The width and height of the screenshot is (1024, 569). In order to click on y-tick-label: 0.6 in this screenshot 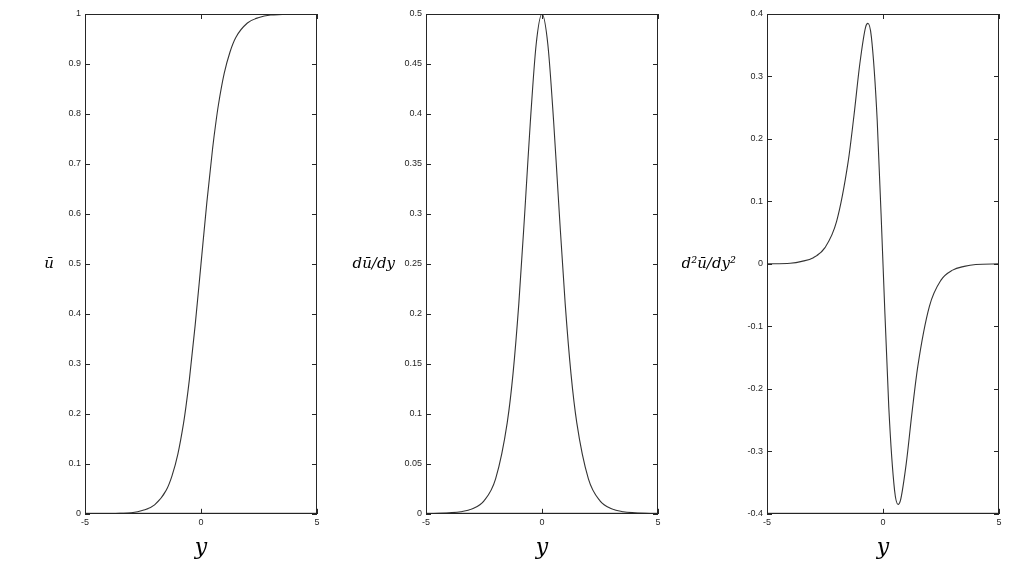, I will do `click(74, 213)`.